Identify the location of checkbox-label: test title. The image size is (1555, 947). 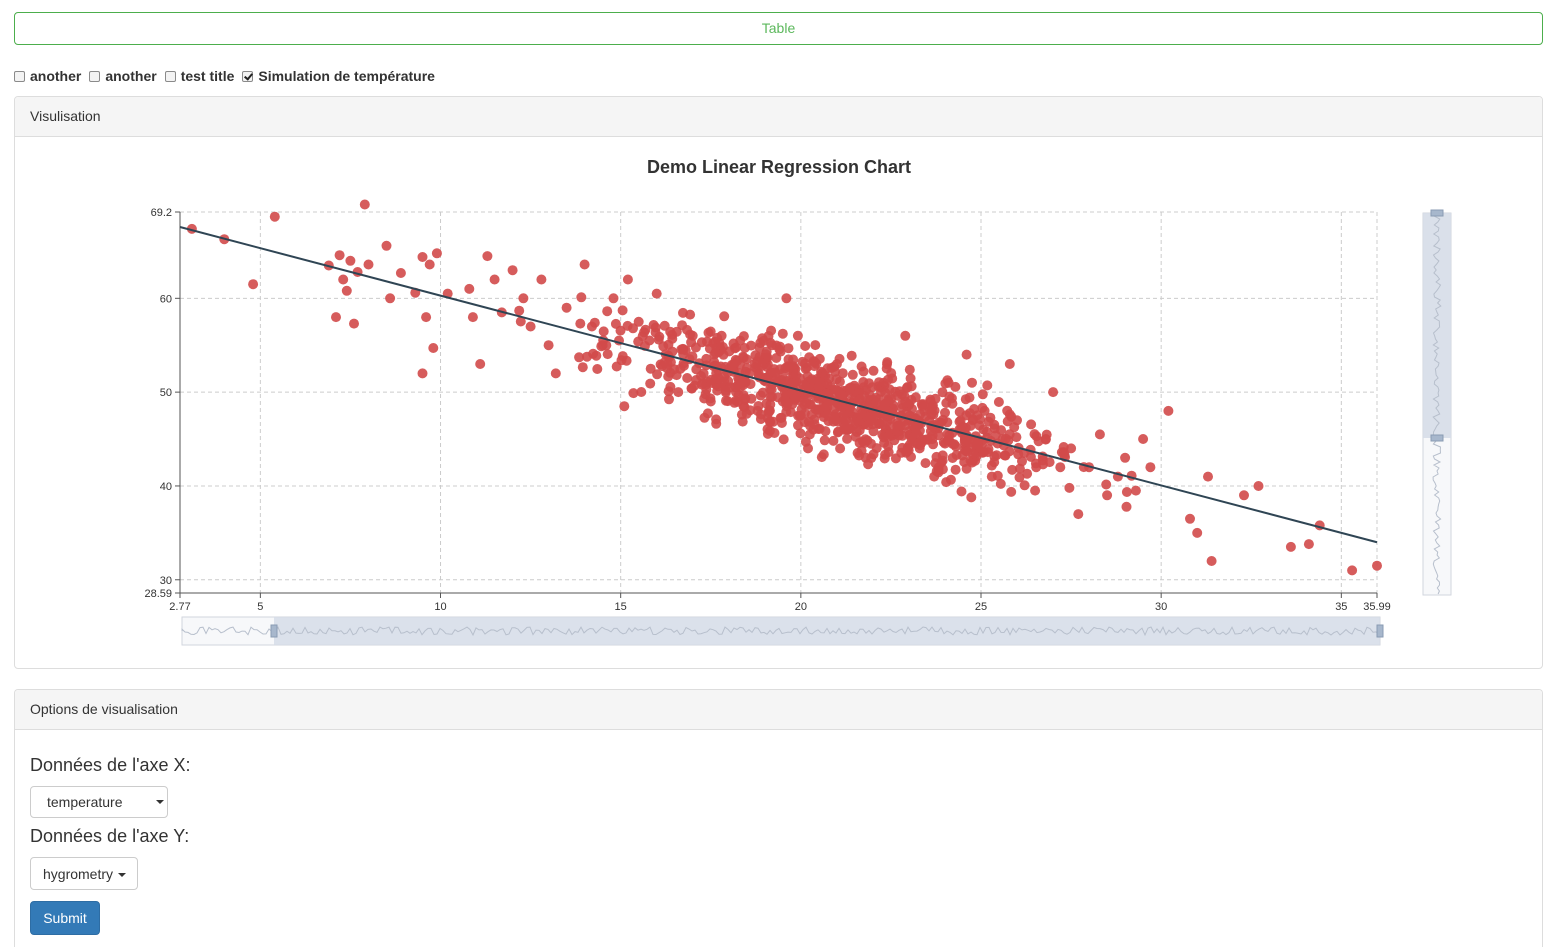
(207, 76).